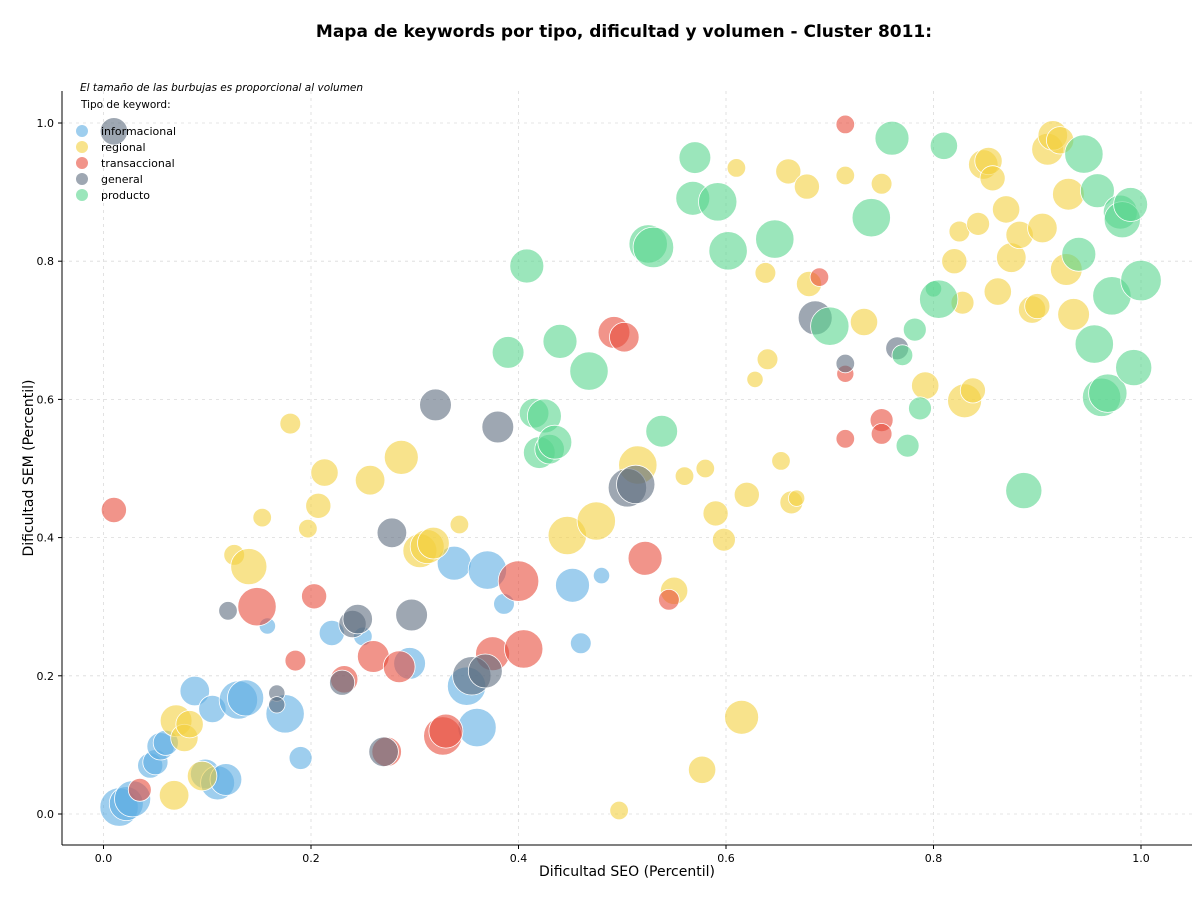 The width and height of the screenshot is (1200, 901). I want to click on legend-marker-informacional, so click(82, 131).